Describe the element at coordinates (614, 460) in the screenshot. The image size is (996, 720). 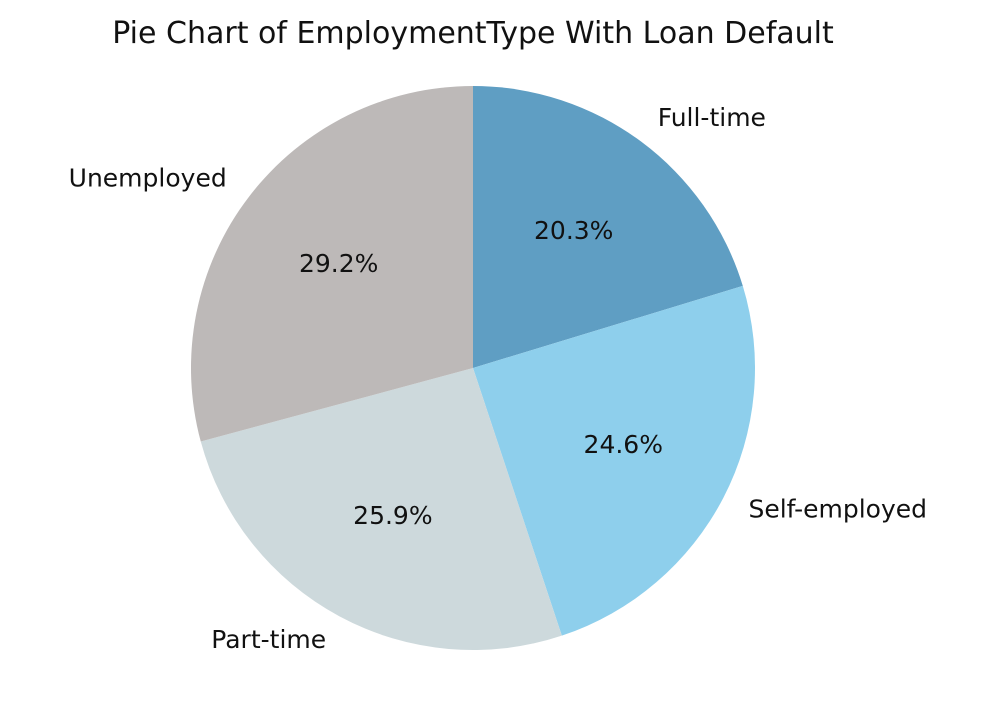
I see `slice-self-employed` at that location.